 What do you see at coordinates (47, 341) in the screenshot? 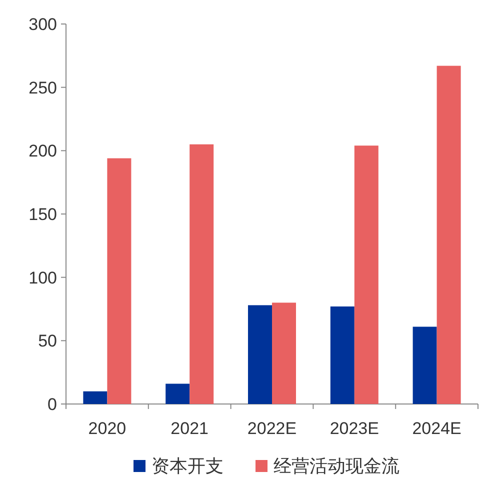
I see `y-tick-label: 50` at bounding box center [47, 341].